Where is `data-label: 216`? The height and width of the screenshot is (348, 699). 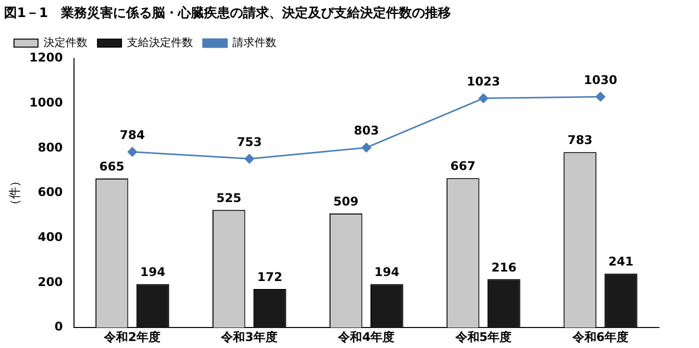
data-label: 216 is located at coordinates (503, 267).